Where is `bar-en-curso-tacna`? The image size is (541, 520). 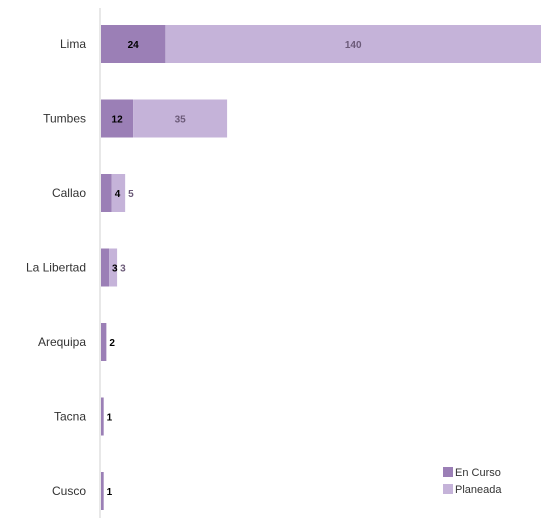 bar-en-curso-tacna is located at coordinates (102, 416).